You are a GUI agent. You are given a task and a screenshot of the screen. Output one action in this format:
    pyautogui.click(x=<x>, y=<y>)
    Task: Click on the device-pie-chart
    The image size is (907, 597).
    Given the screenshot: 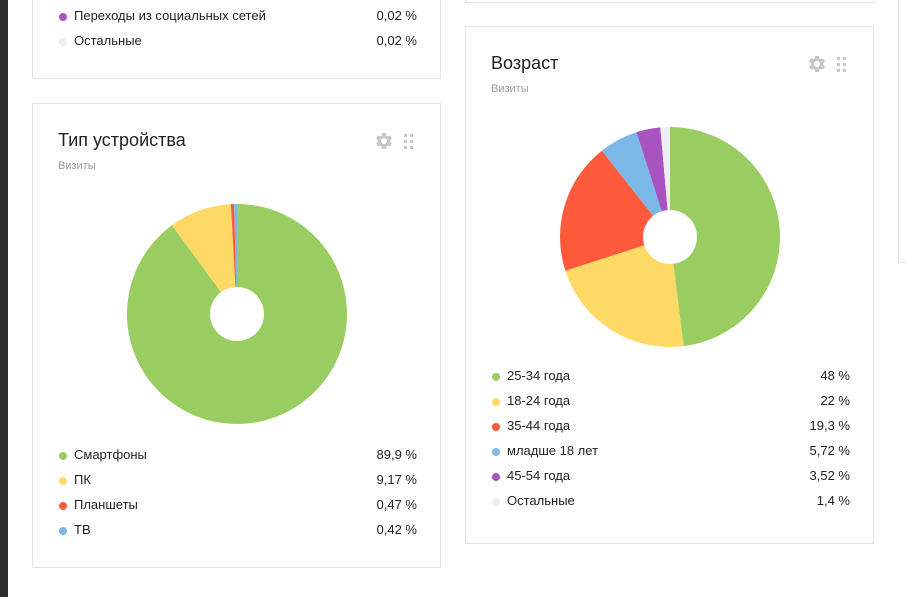 What is the action you would take?
    pyautogui.click(x=236, y=314)
    